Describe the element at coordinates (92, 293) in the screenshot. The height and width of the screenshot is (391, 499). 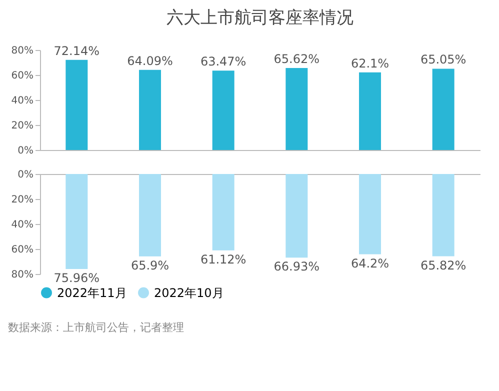
I see `legend-label: 2022年11月` at that location.